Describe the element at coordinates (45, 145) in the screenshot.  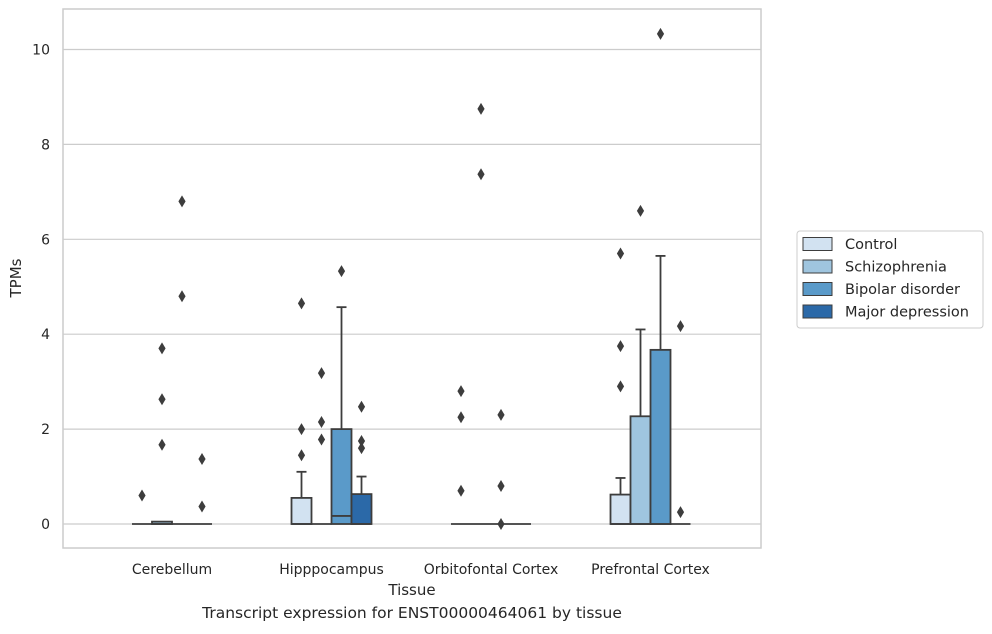
I see `y-tick-label: 8` at that location.